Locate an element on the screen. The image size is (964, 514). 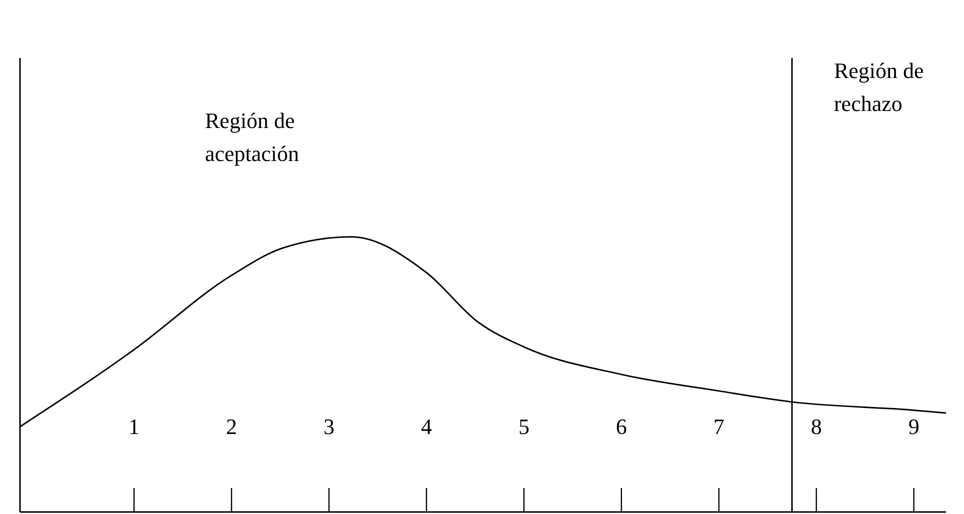
ref-line-label: Región de rechazo is located at coordinates (879, 87).